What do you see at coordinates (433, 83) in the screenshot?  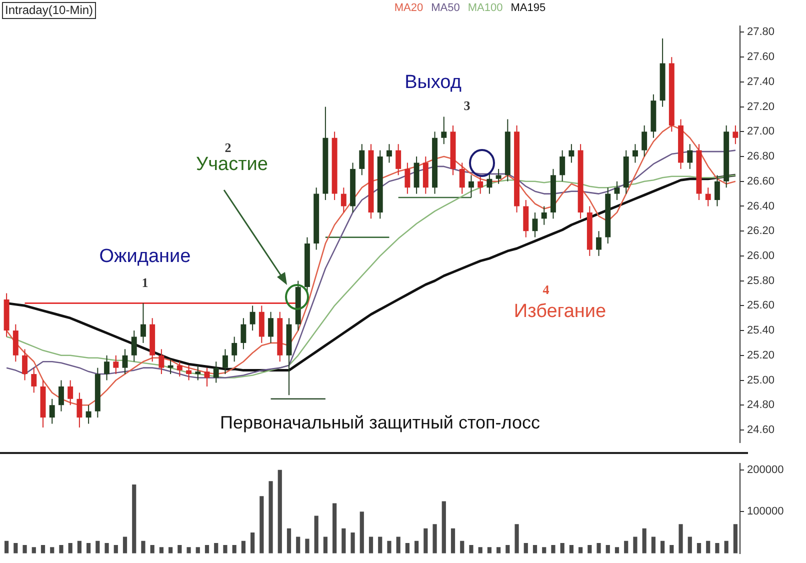 I see `annotation: Выход` at bounding box center [433, 83].